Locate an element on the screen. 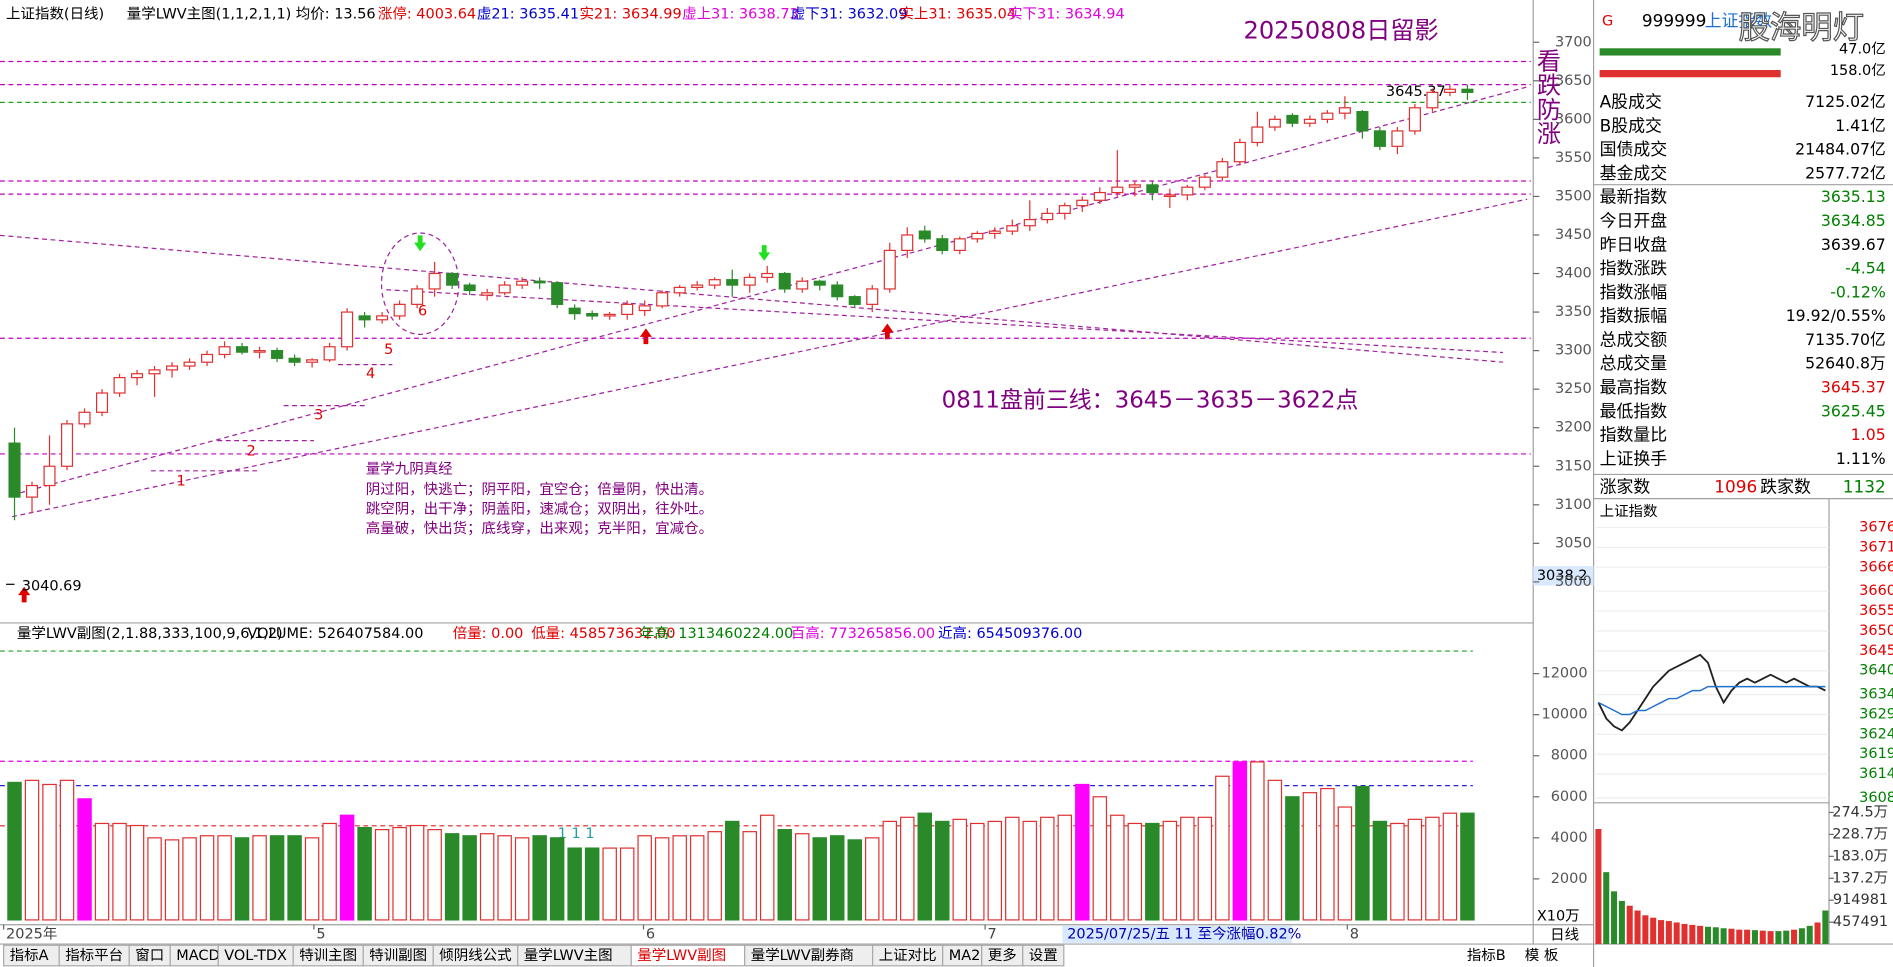 This screenshot has height=967, width=1893. vertical-note: 看跌防涨 is located at coordinates (1546, 96).